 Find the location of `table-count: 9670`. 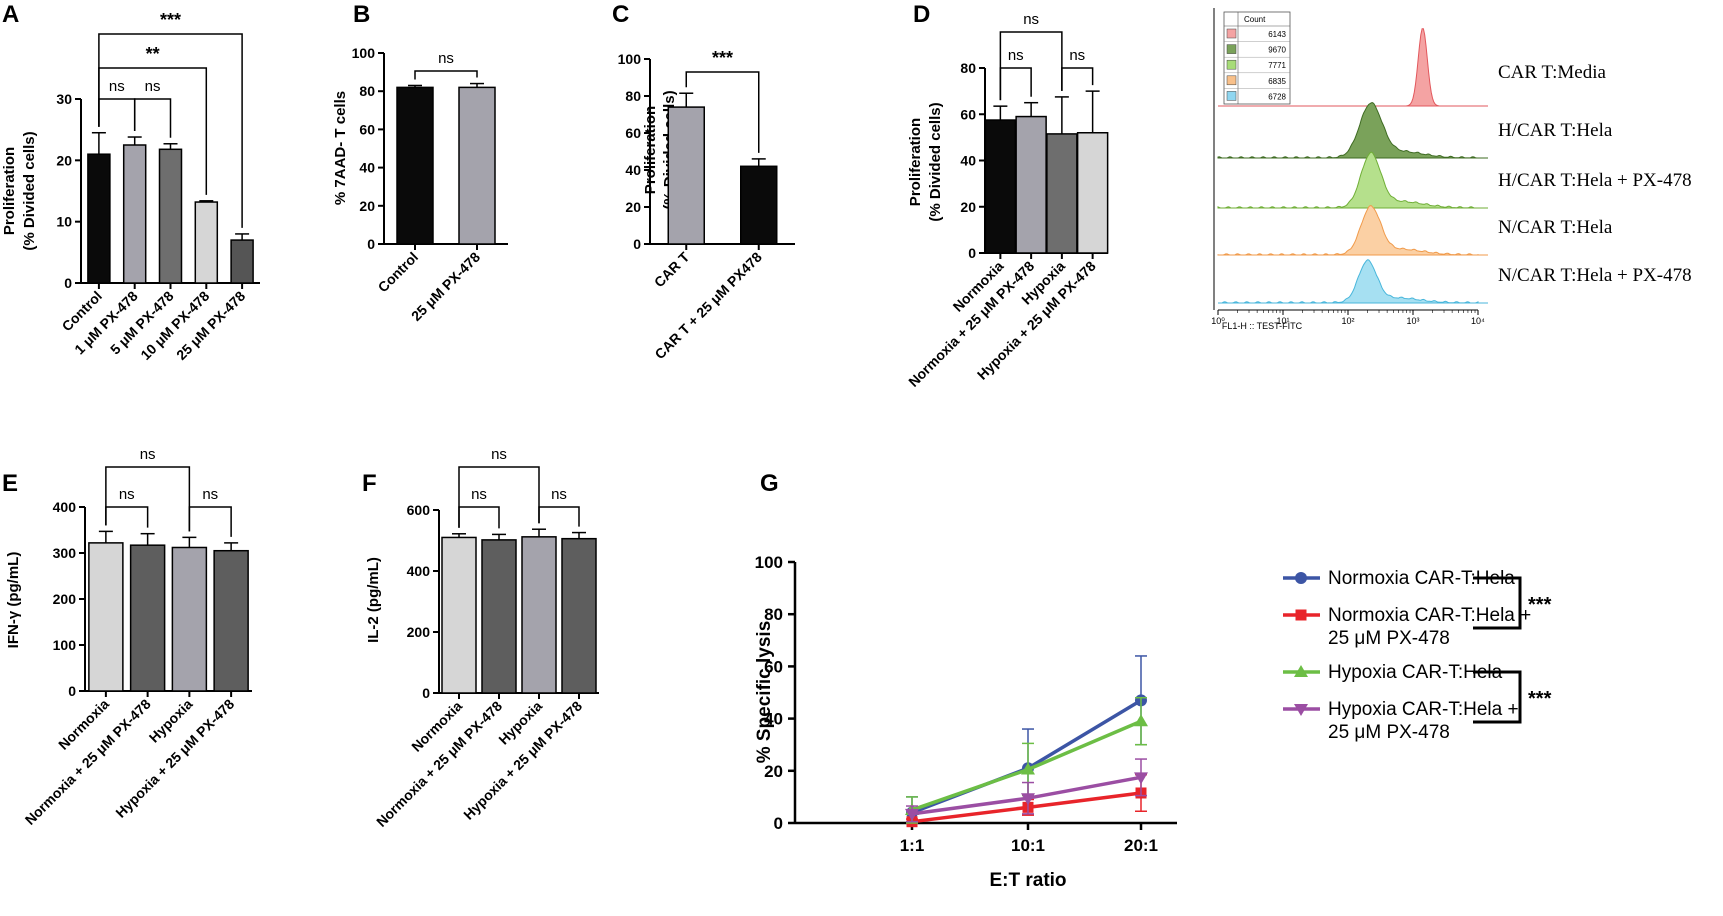

table-count: 9670 is located at coordinates (1277, 50).